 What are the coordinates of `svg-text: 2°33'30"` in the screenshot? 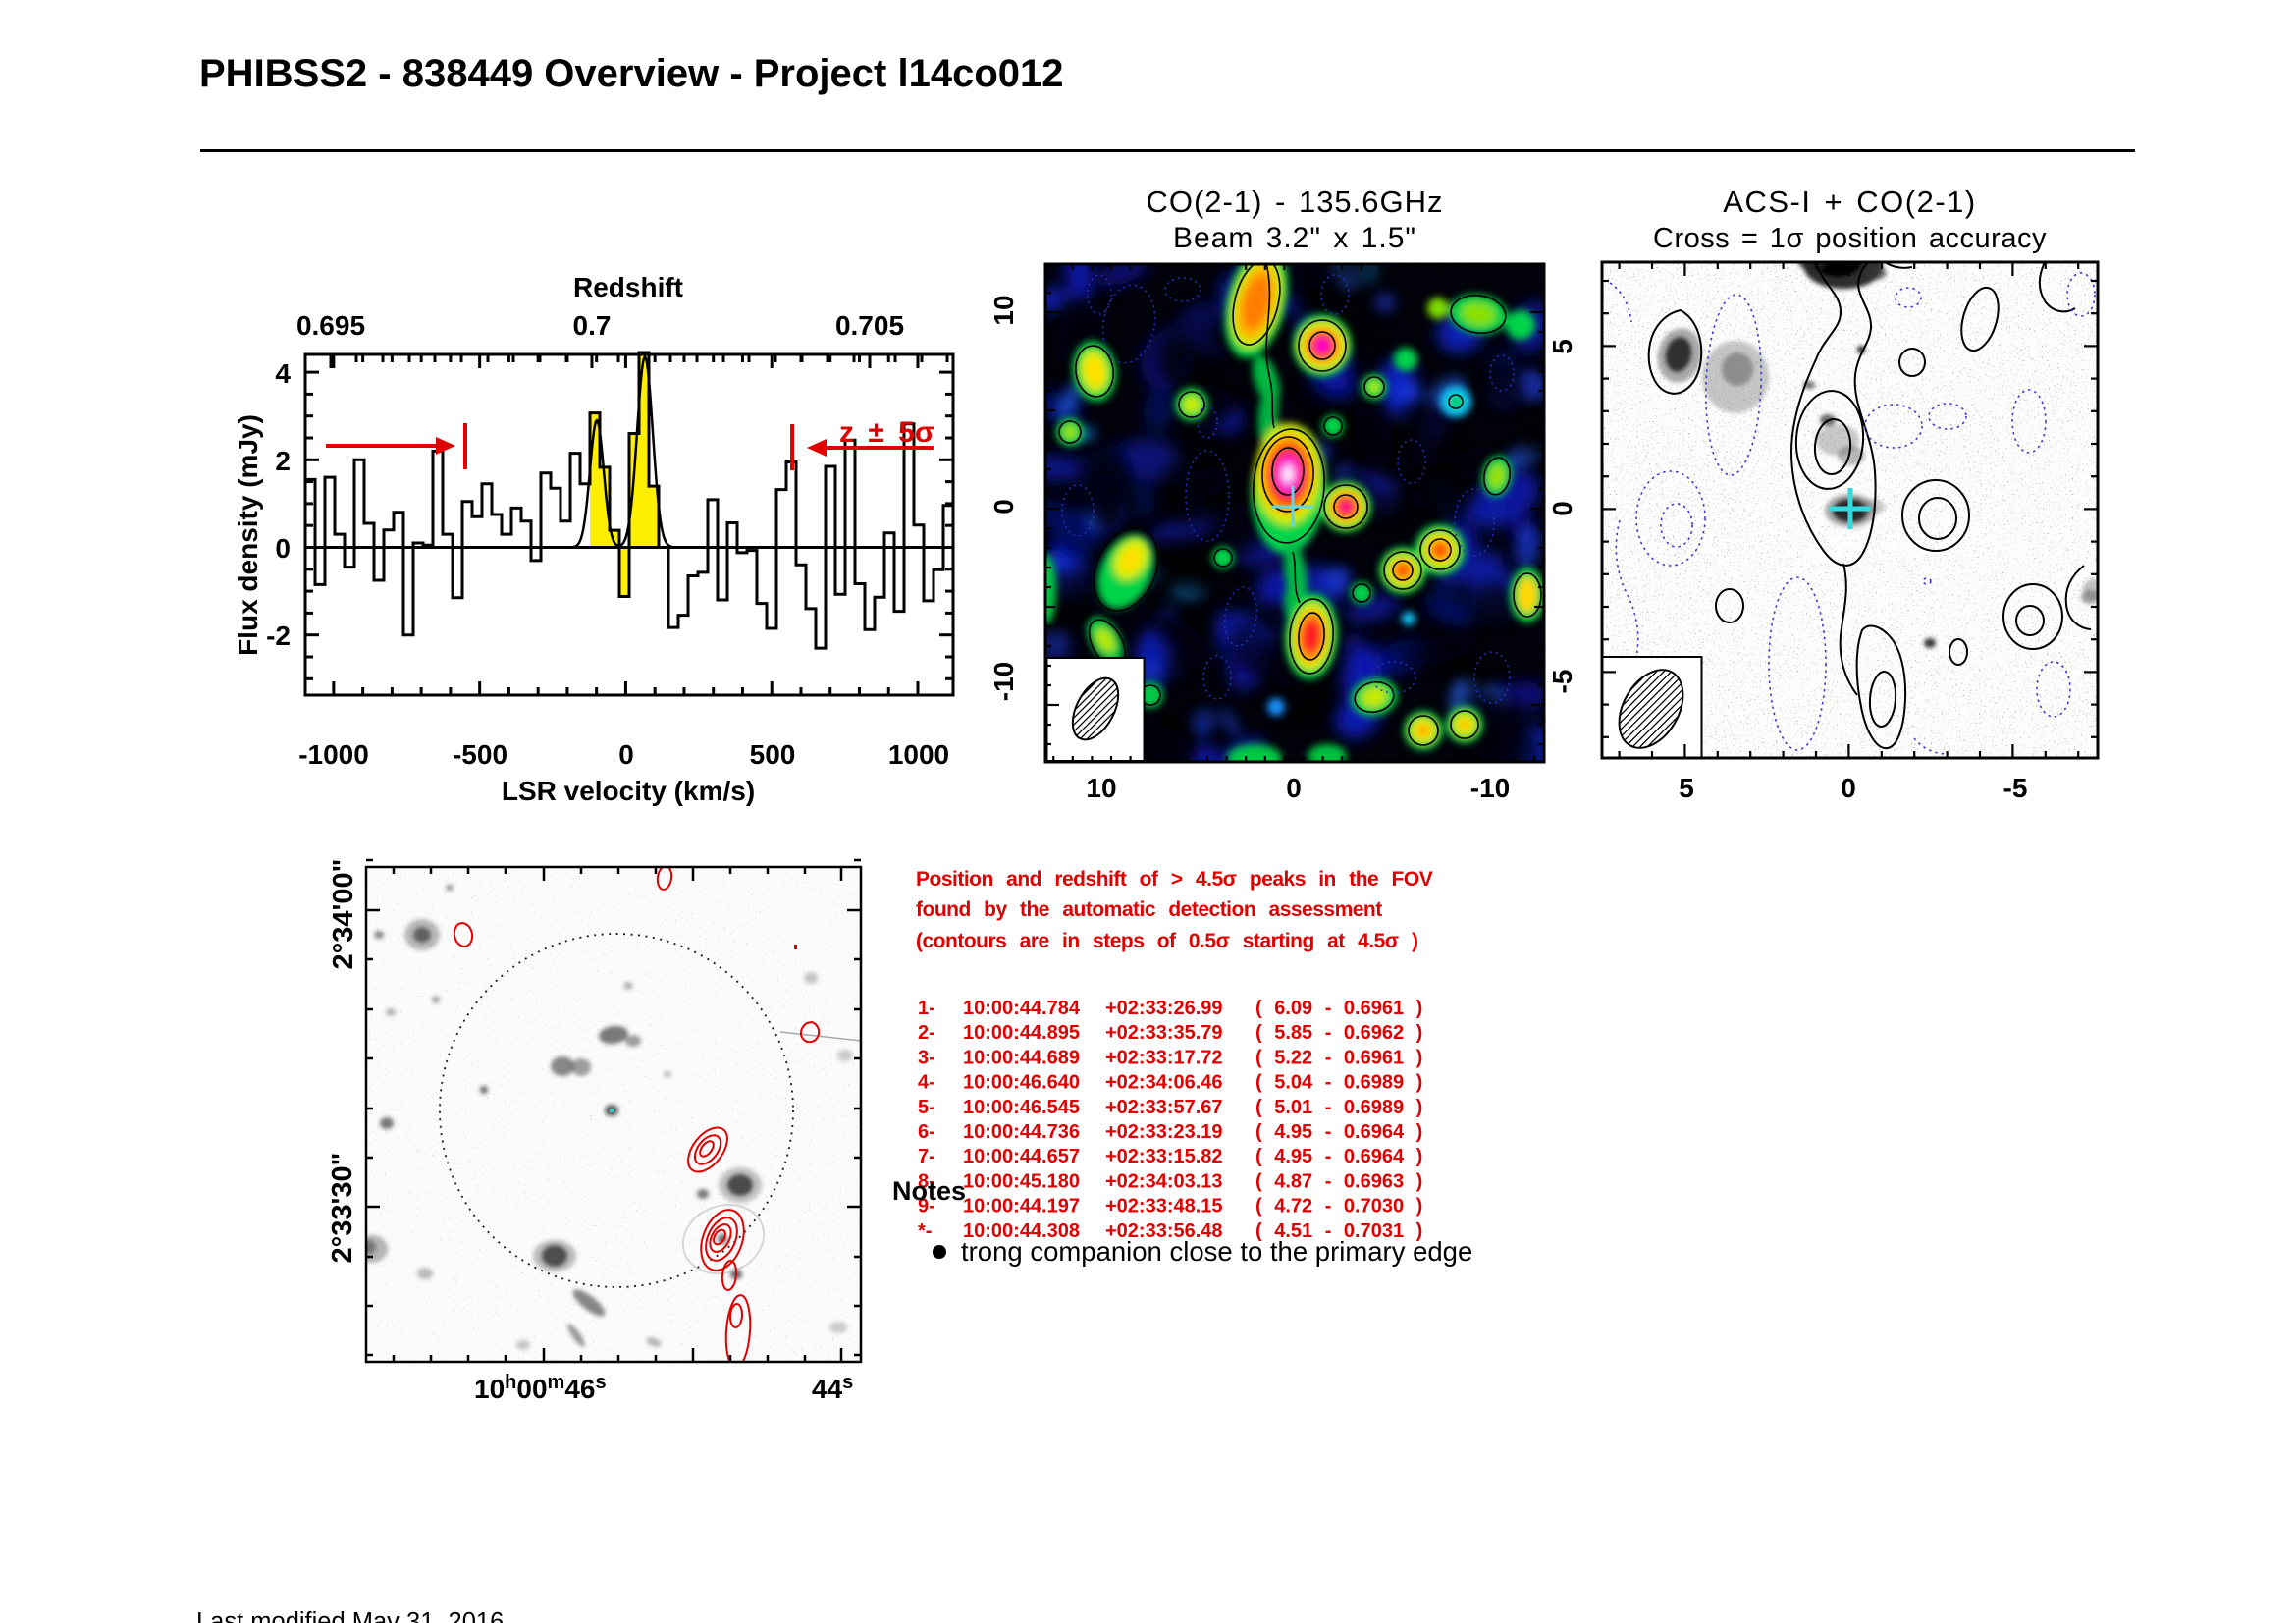 It's located at (342, 1208).